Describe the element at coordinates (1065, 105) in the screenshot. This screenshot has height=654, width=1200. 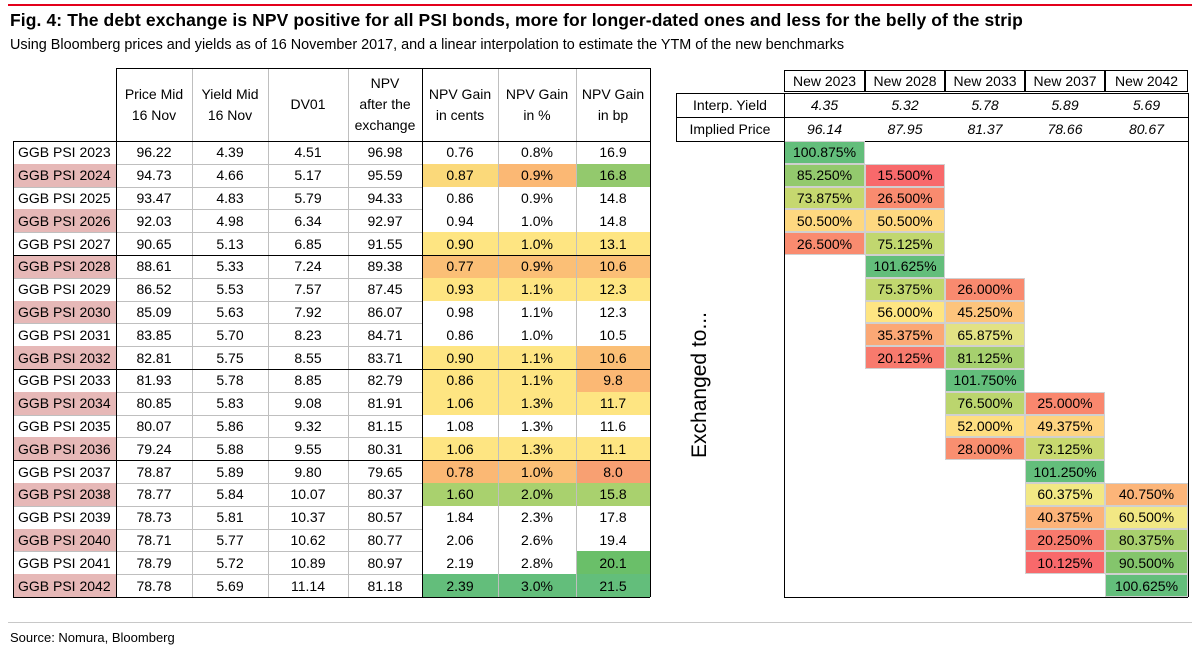
I see `interp-yield-value: 5.89` at that location.